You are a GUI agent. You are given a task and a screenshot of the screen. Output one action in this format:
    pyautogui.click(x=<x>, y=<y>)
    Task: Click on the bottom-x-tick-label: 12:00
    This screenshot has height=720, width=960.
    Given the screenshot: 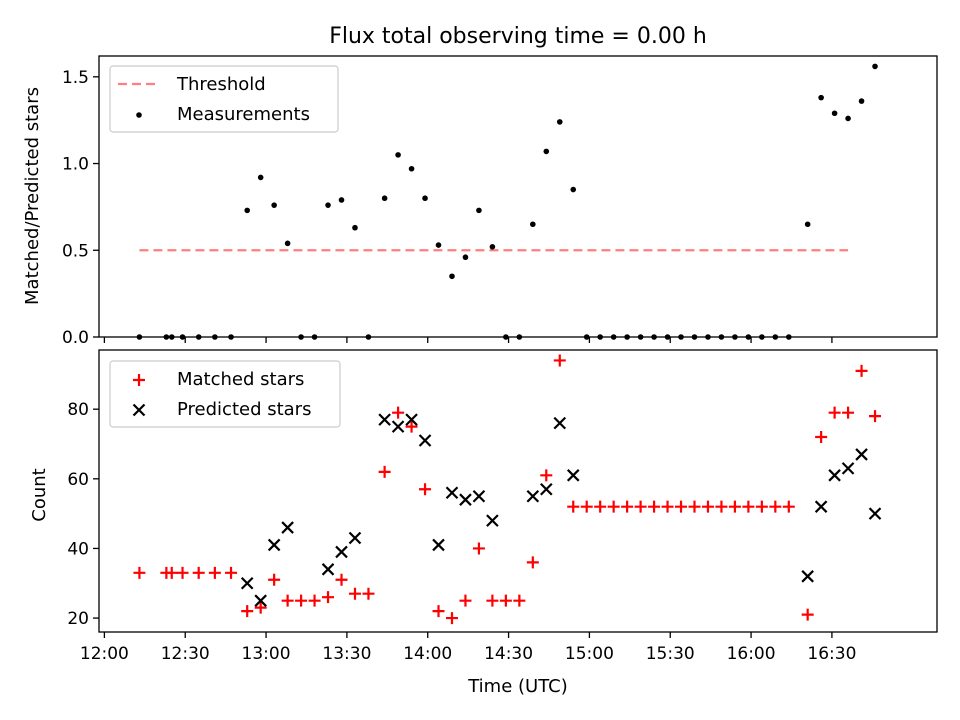 What is the action you would take?
    pyautogui.click(x=104, y=654)
    